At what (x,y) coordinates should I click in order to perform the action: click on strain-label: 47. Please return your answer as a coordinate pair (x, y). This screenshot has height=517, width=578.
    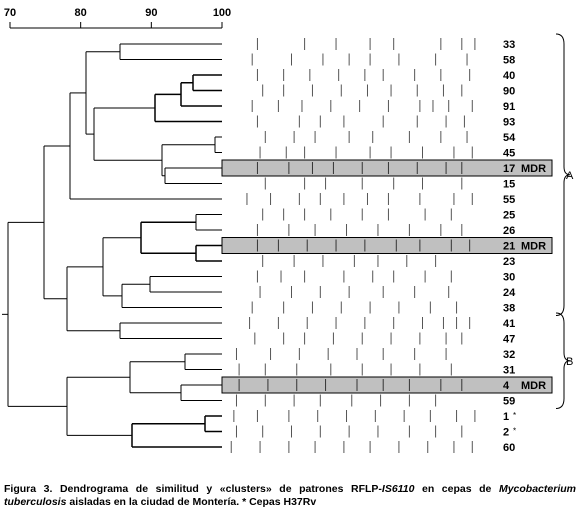
    Looking at the image, I should click on (509, 340).